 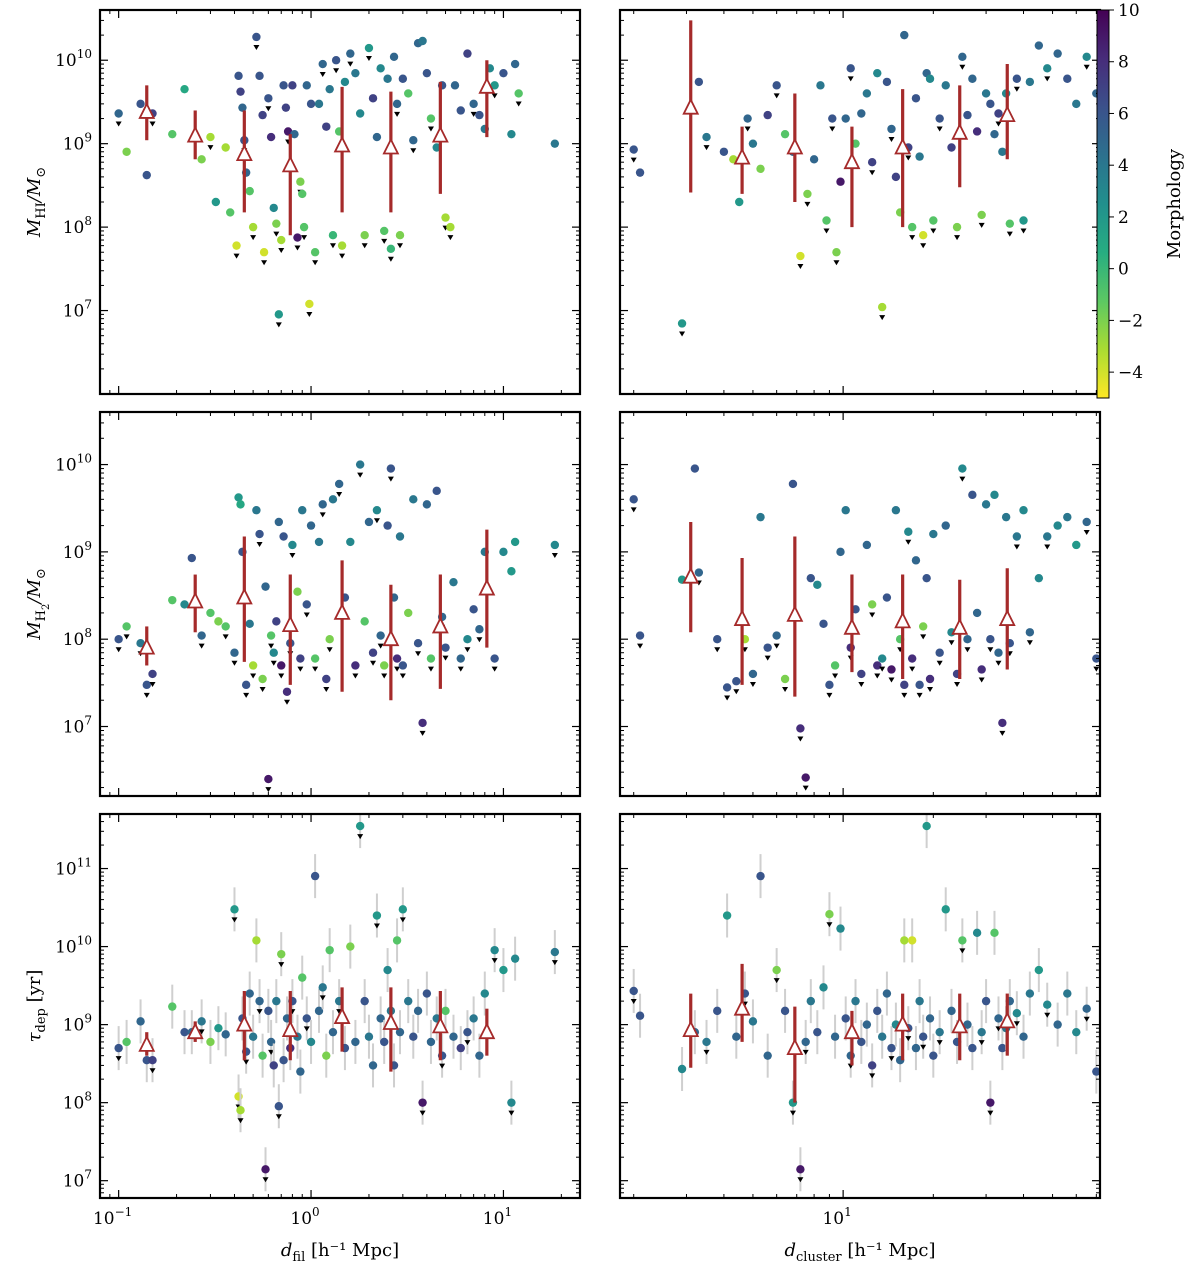 What do you see at coordinates (34, 989) in the screenshot?
I see `label-tail: [yr]` at bounding box center [34, 989].